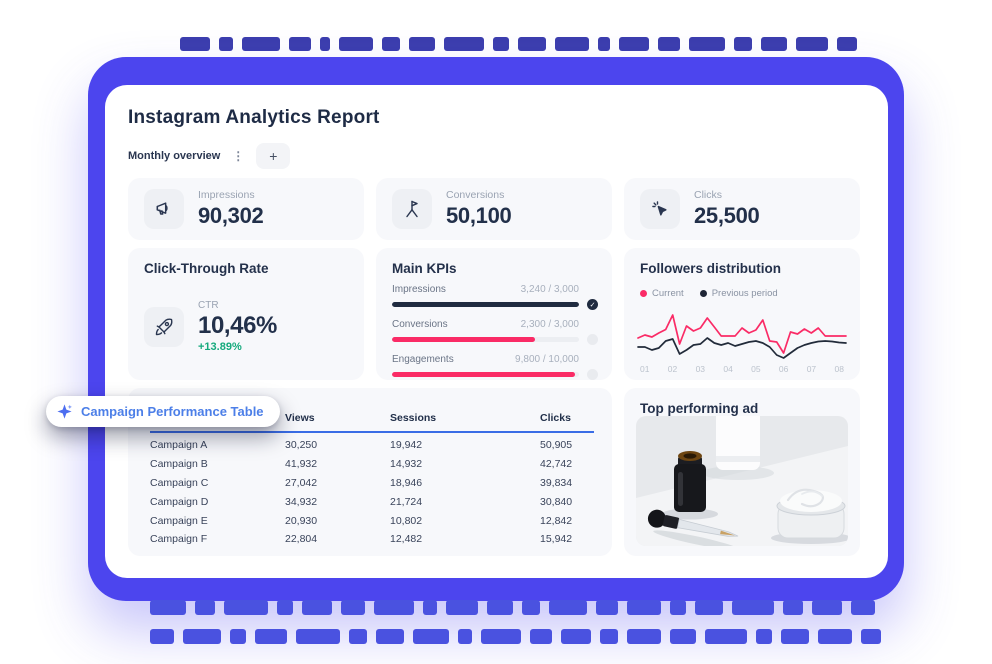  Describe the element at coordinates (727, 209) in the screenshot. I see `stat-text: Clicks 25,500` at that location.